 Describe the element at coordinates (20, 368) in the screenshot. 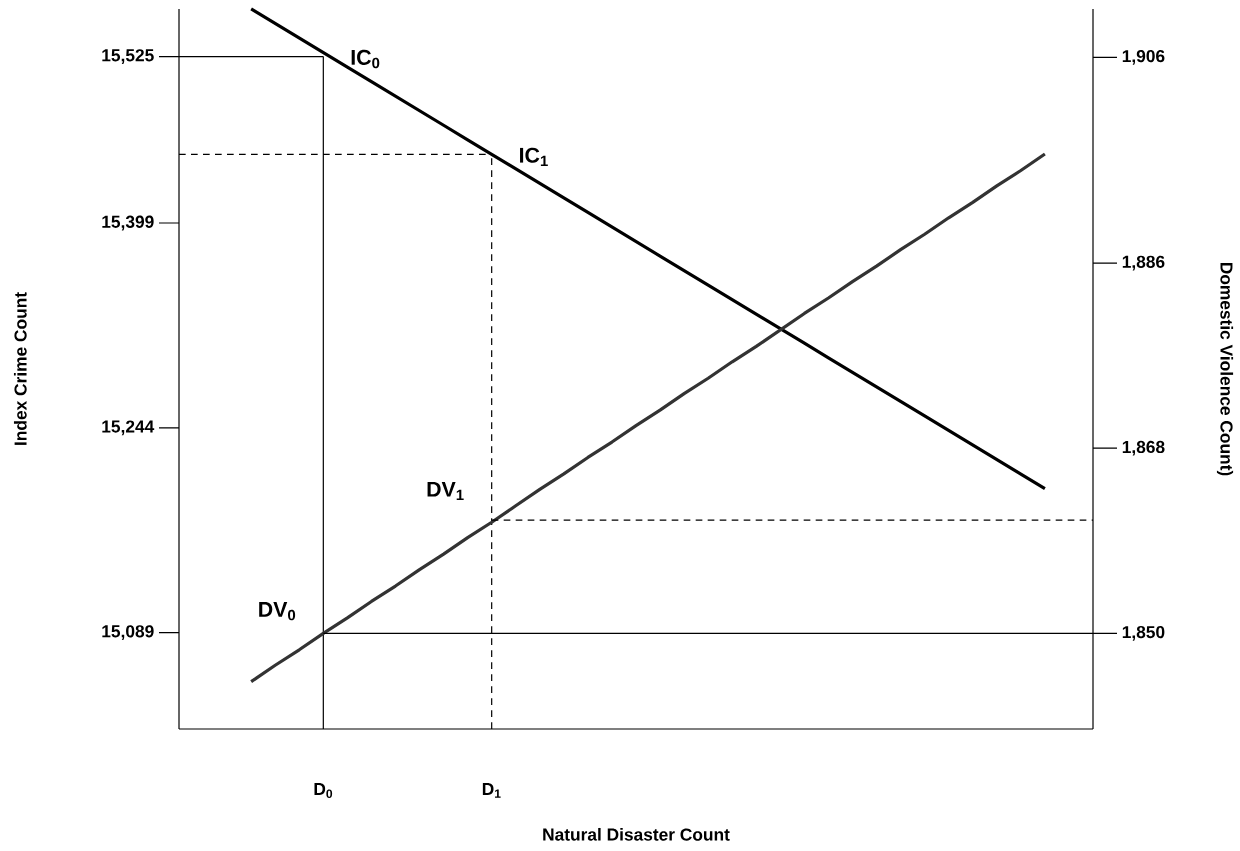

I see `y-axis-title: Index Crime Count` at that location.